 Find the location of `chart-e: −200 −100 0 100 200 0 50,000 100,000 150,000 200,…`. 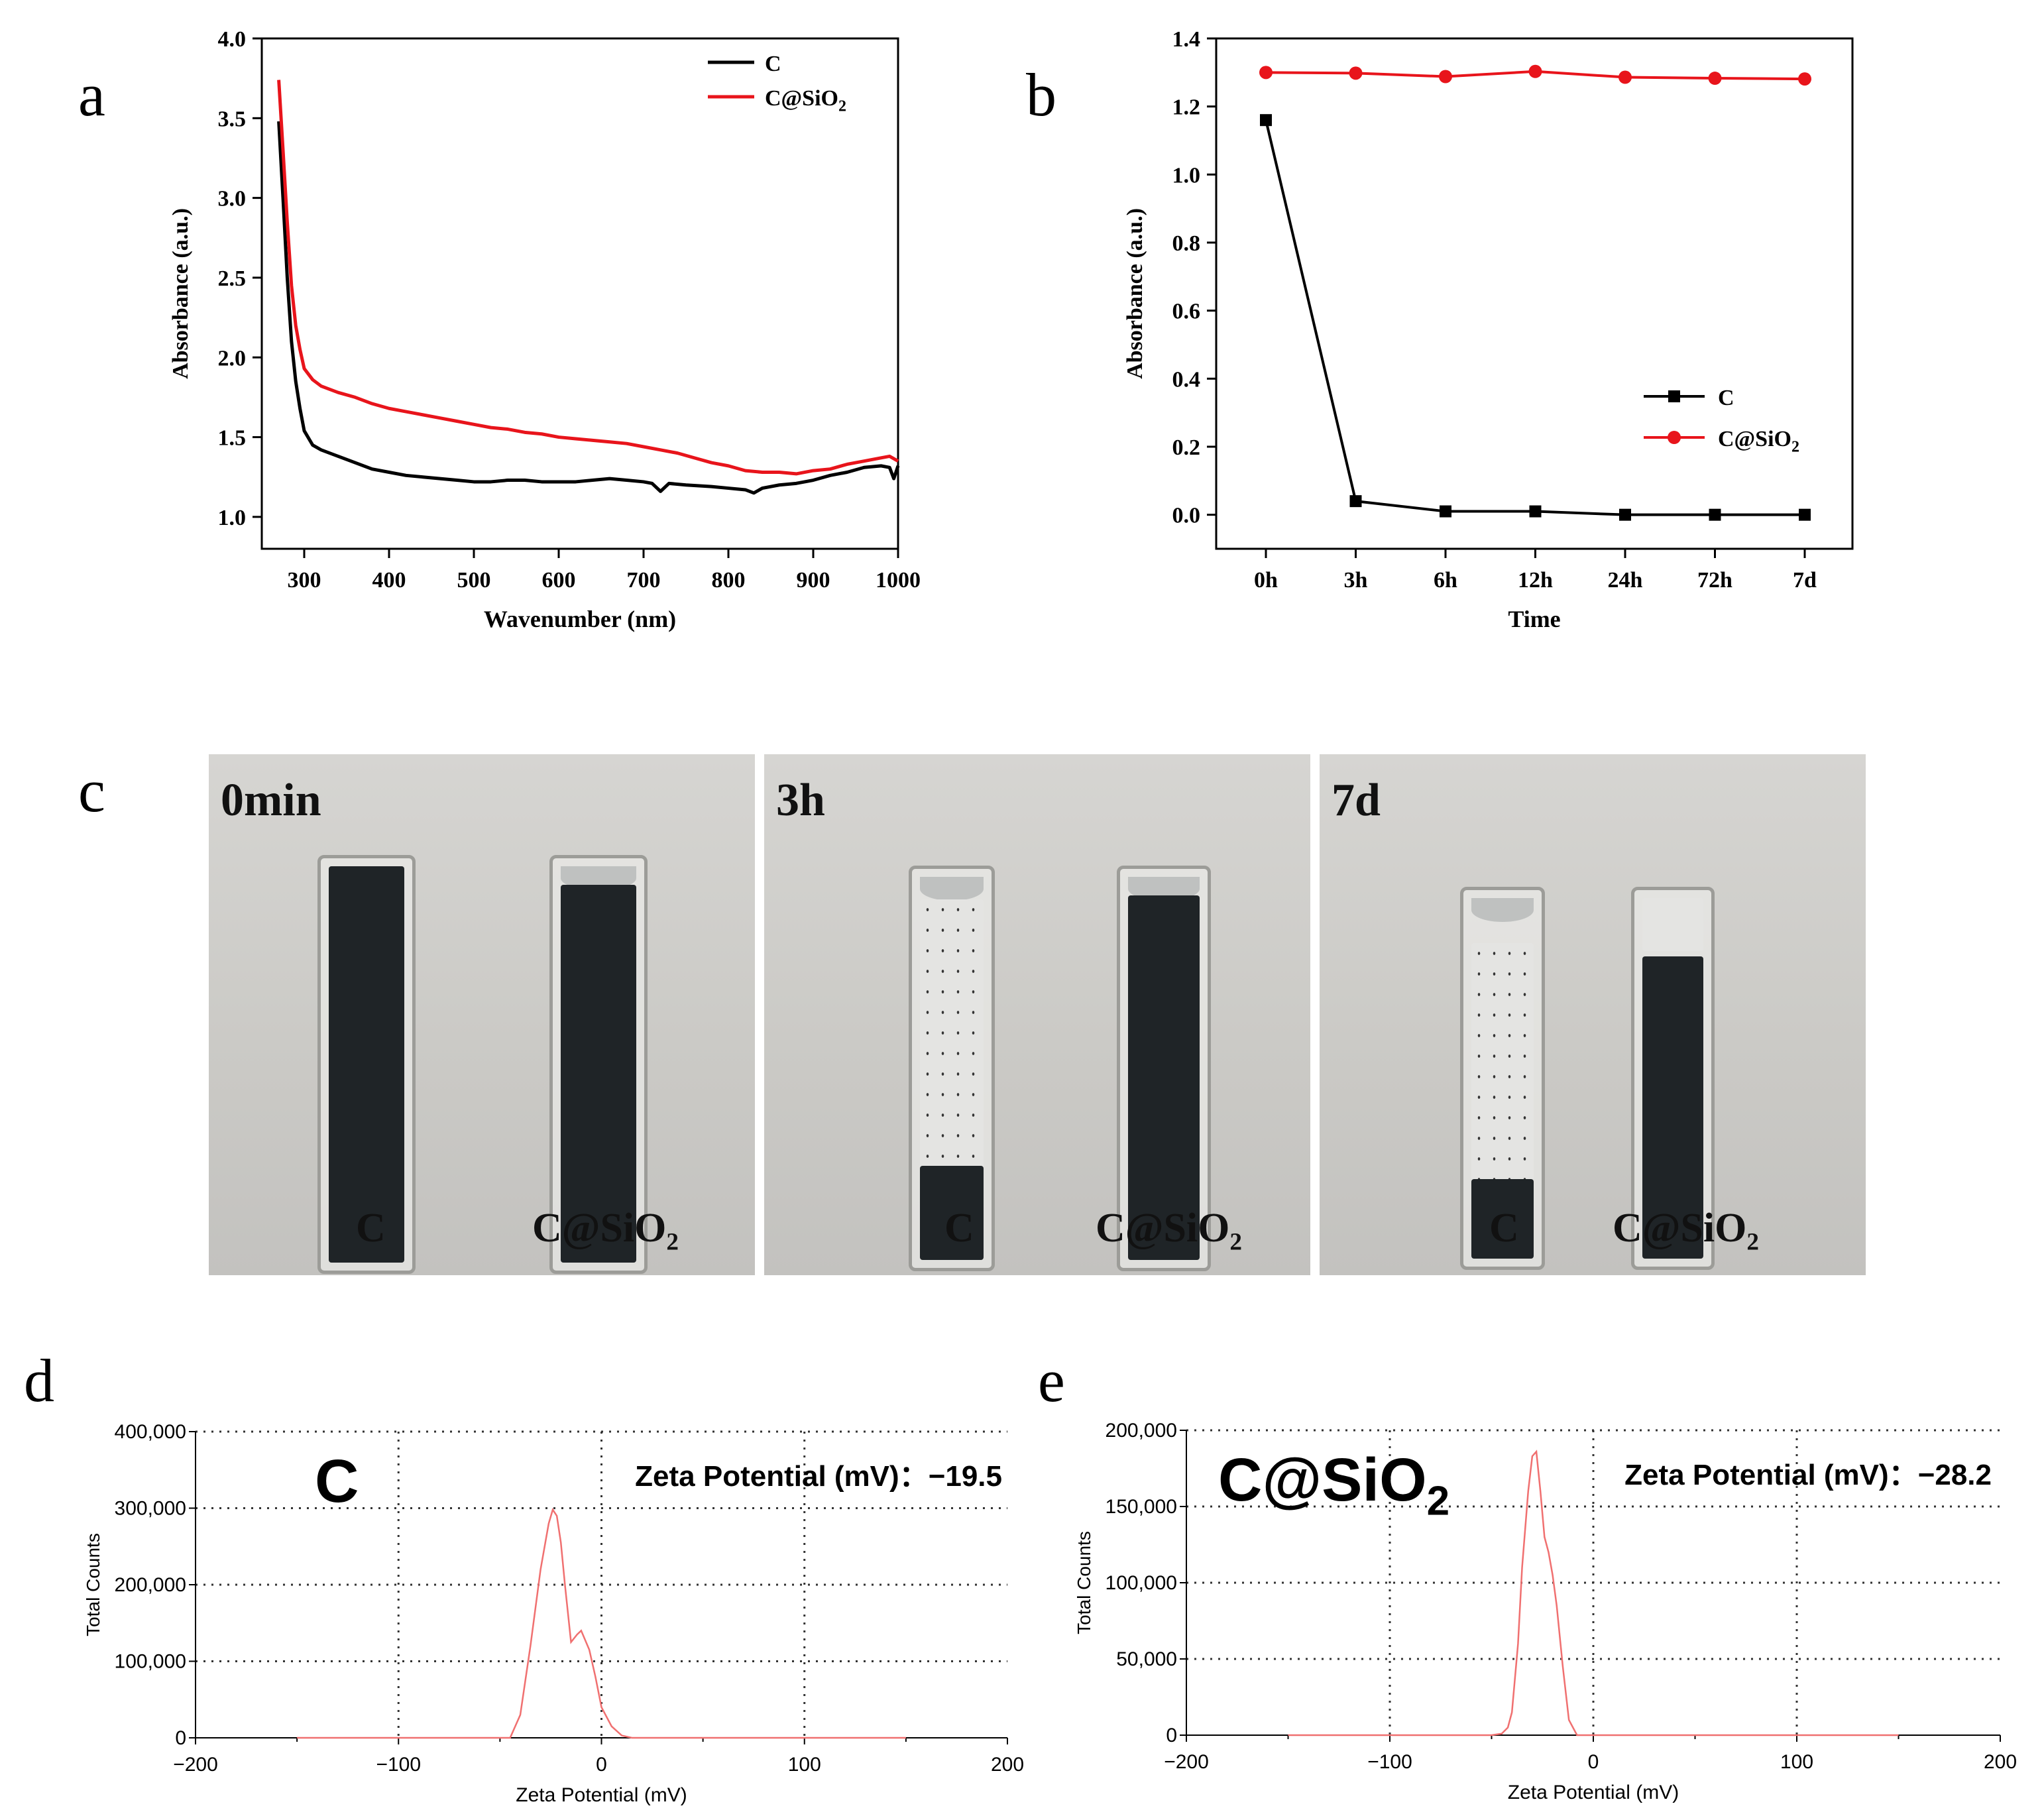

chart-e: −200 −100 0 100 200 0 50,000 100,000 150,000 200,… is located at coordinates (1545, 1611).